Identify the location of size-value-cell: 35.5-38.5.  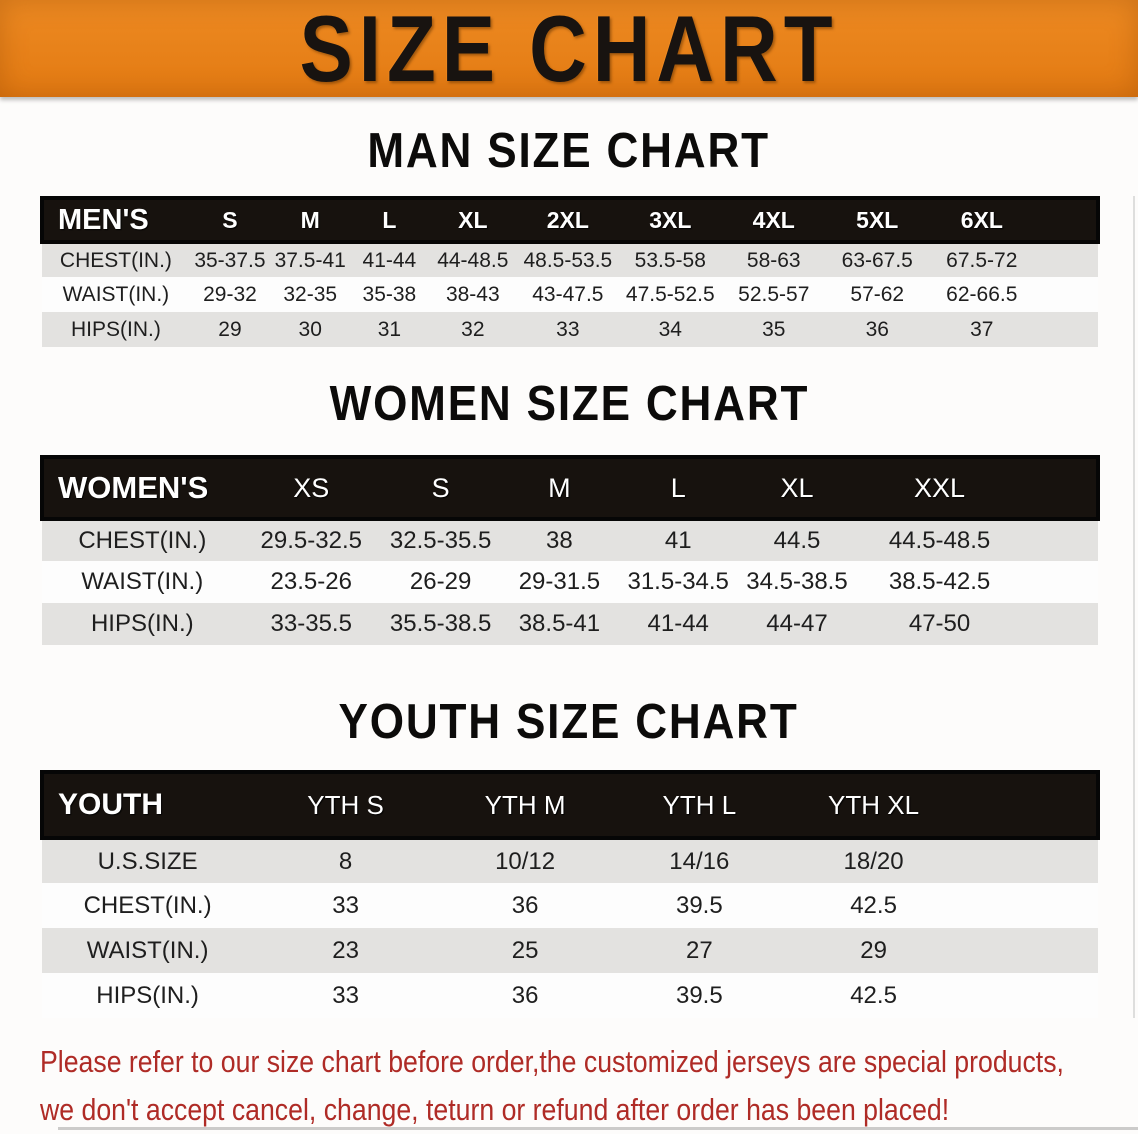
(440, 623).